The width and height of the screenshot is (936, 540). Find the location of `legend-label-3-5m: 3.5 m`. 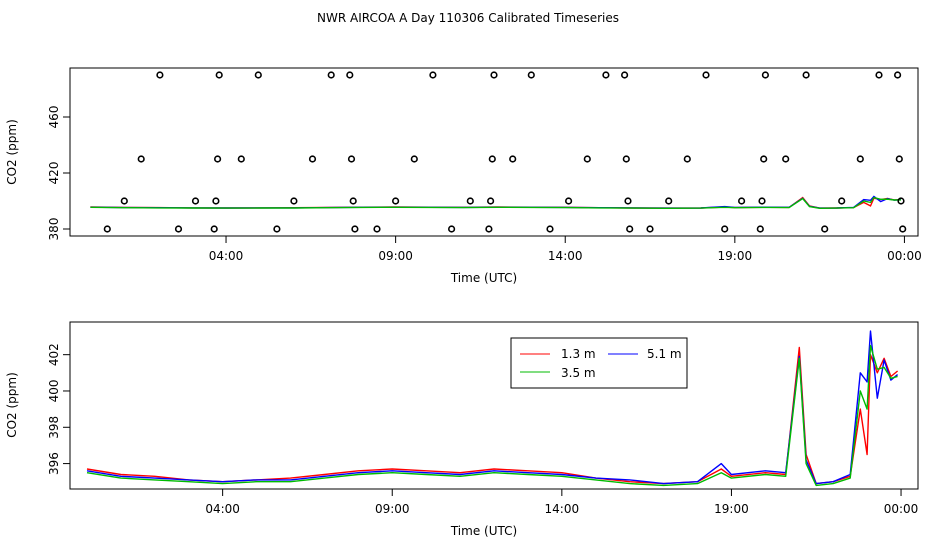

legend-label-3-5m: 3.5 m is located at coordinates (578, 373).